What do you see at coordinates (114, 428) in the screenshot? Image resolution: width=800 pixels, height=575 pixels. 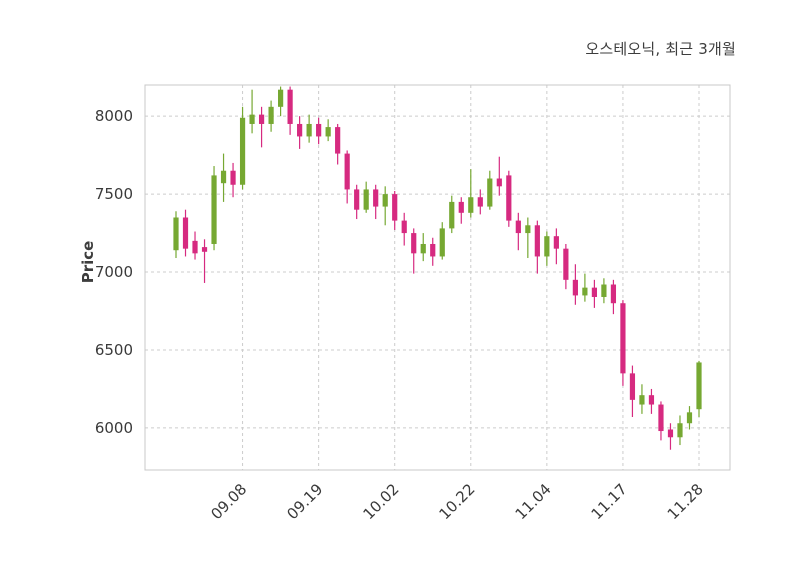 I see `y-tick-label: 6000` at bounding box center [114, 428].